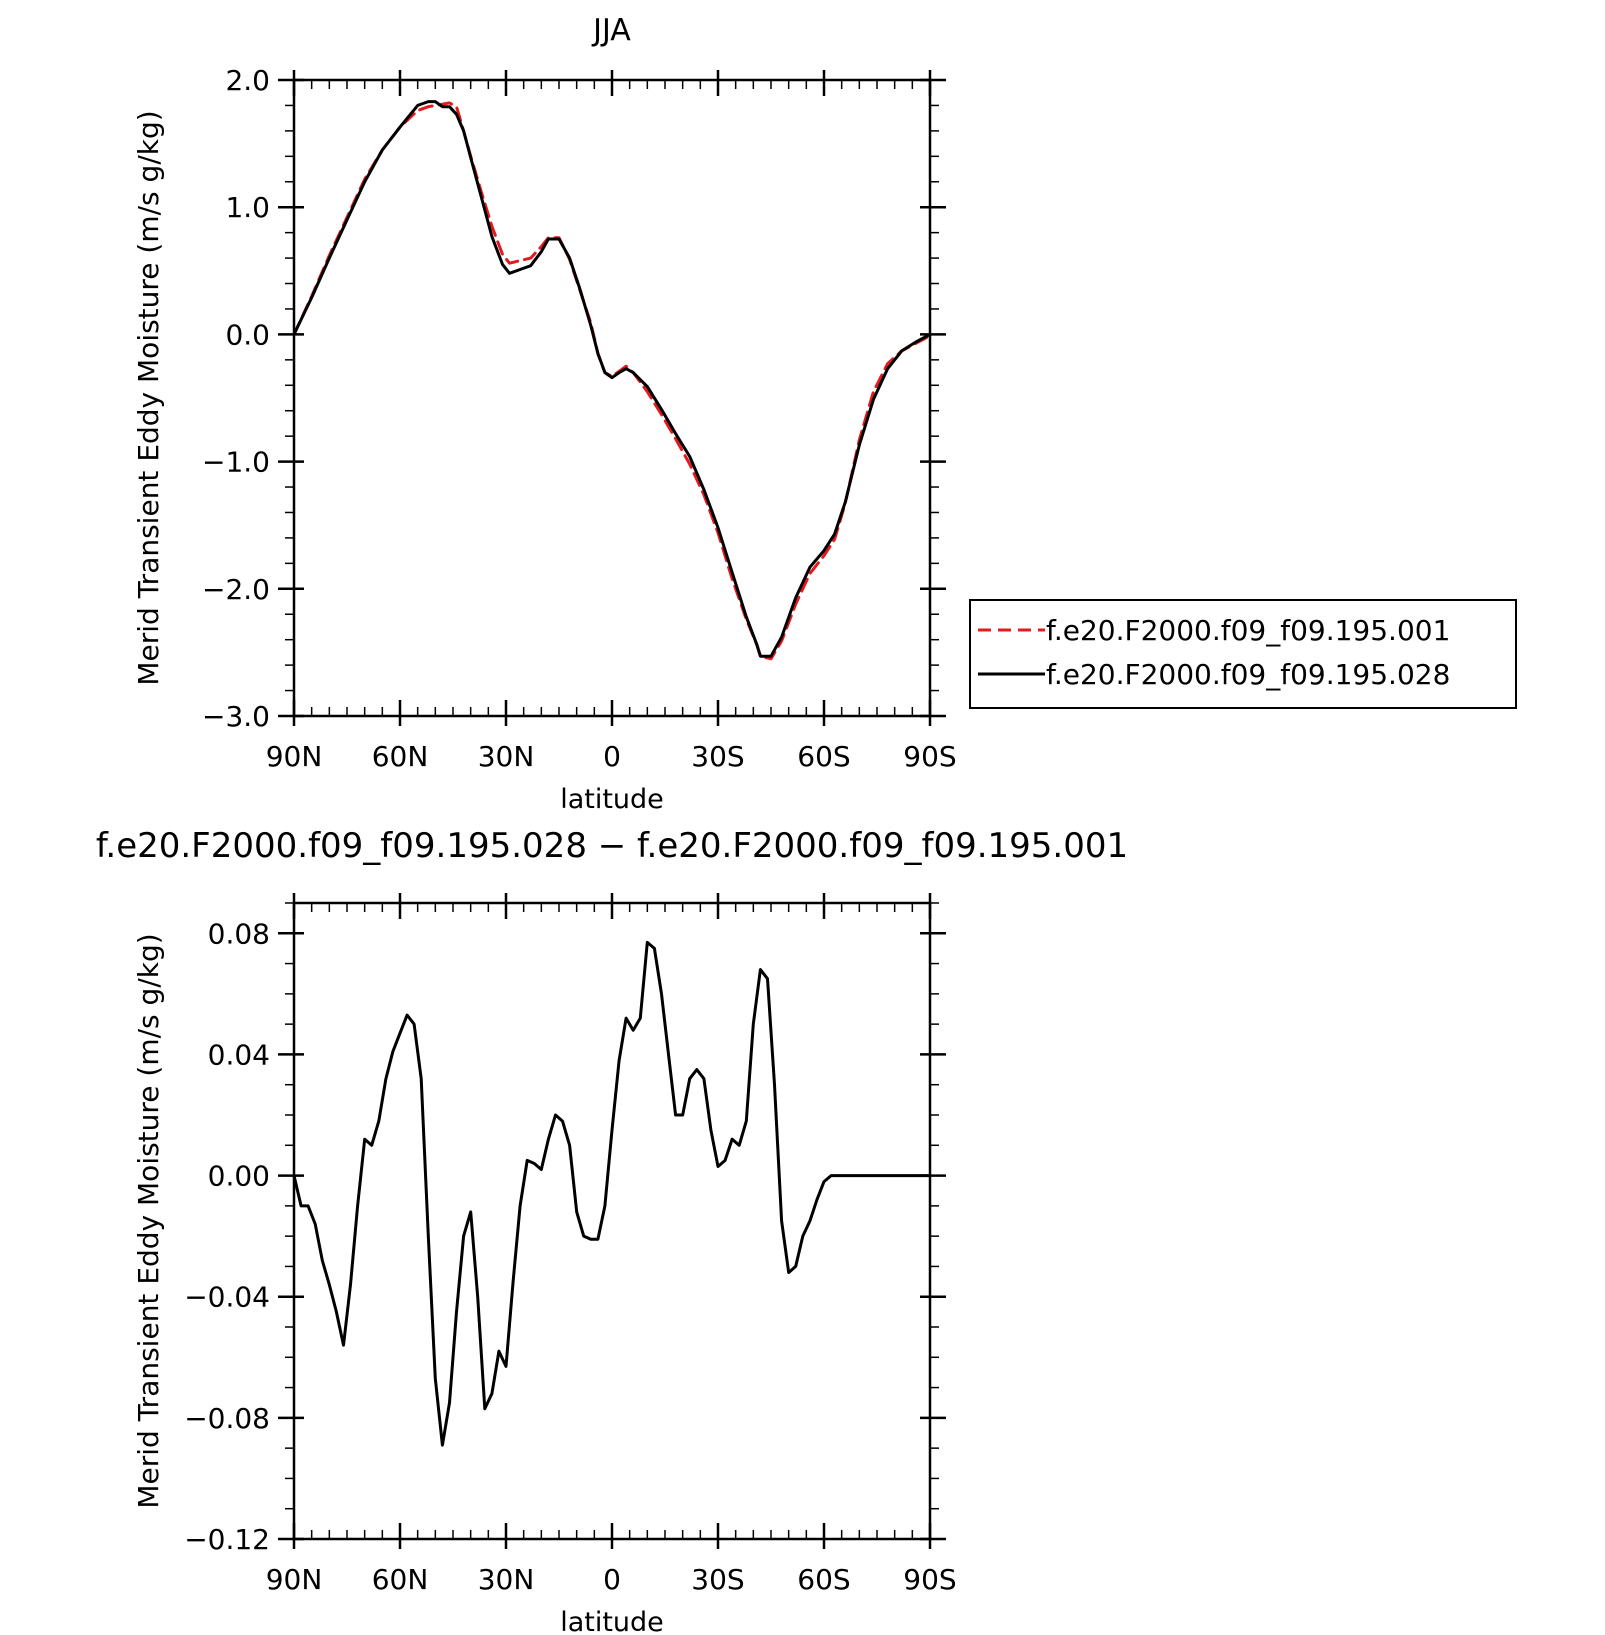  Describe the element at coordinates (247, 207) in the screenshot. I see `y-tick-label: 1.0` at that location.